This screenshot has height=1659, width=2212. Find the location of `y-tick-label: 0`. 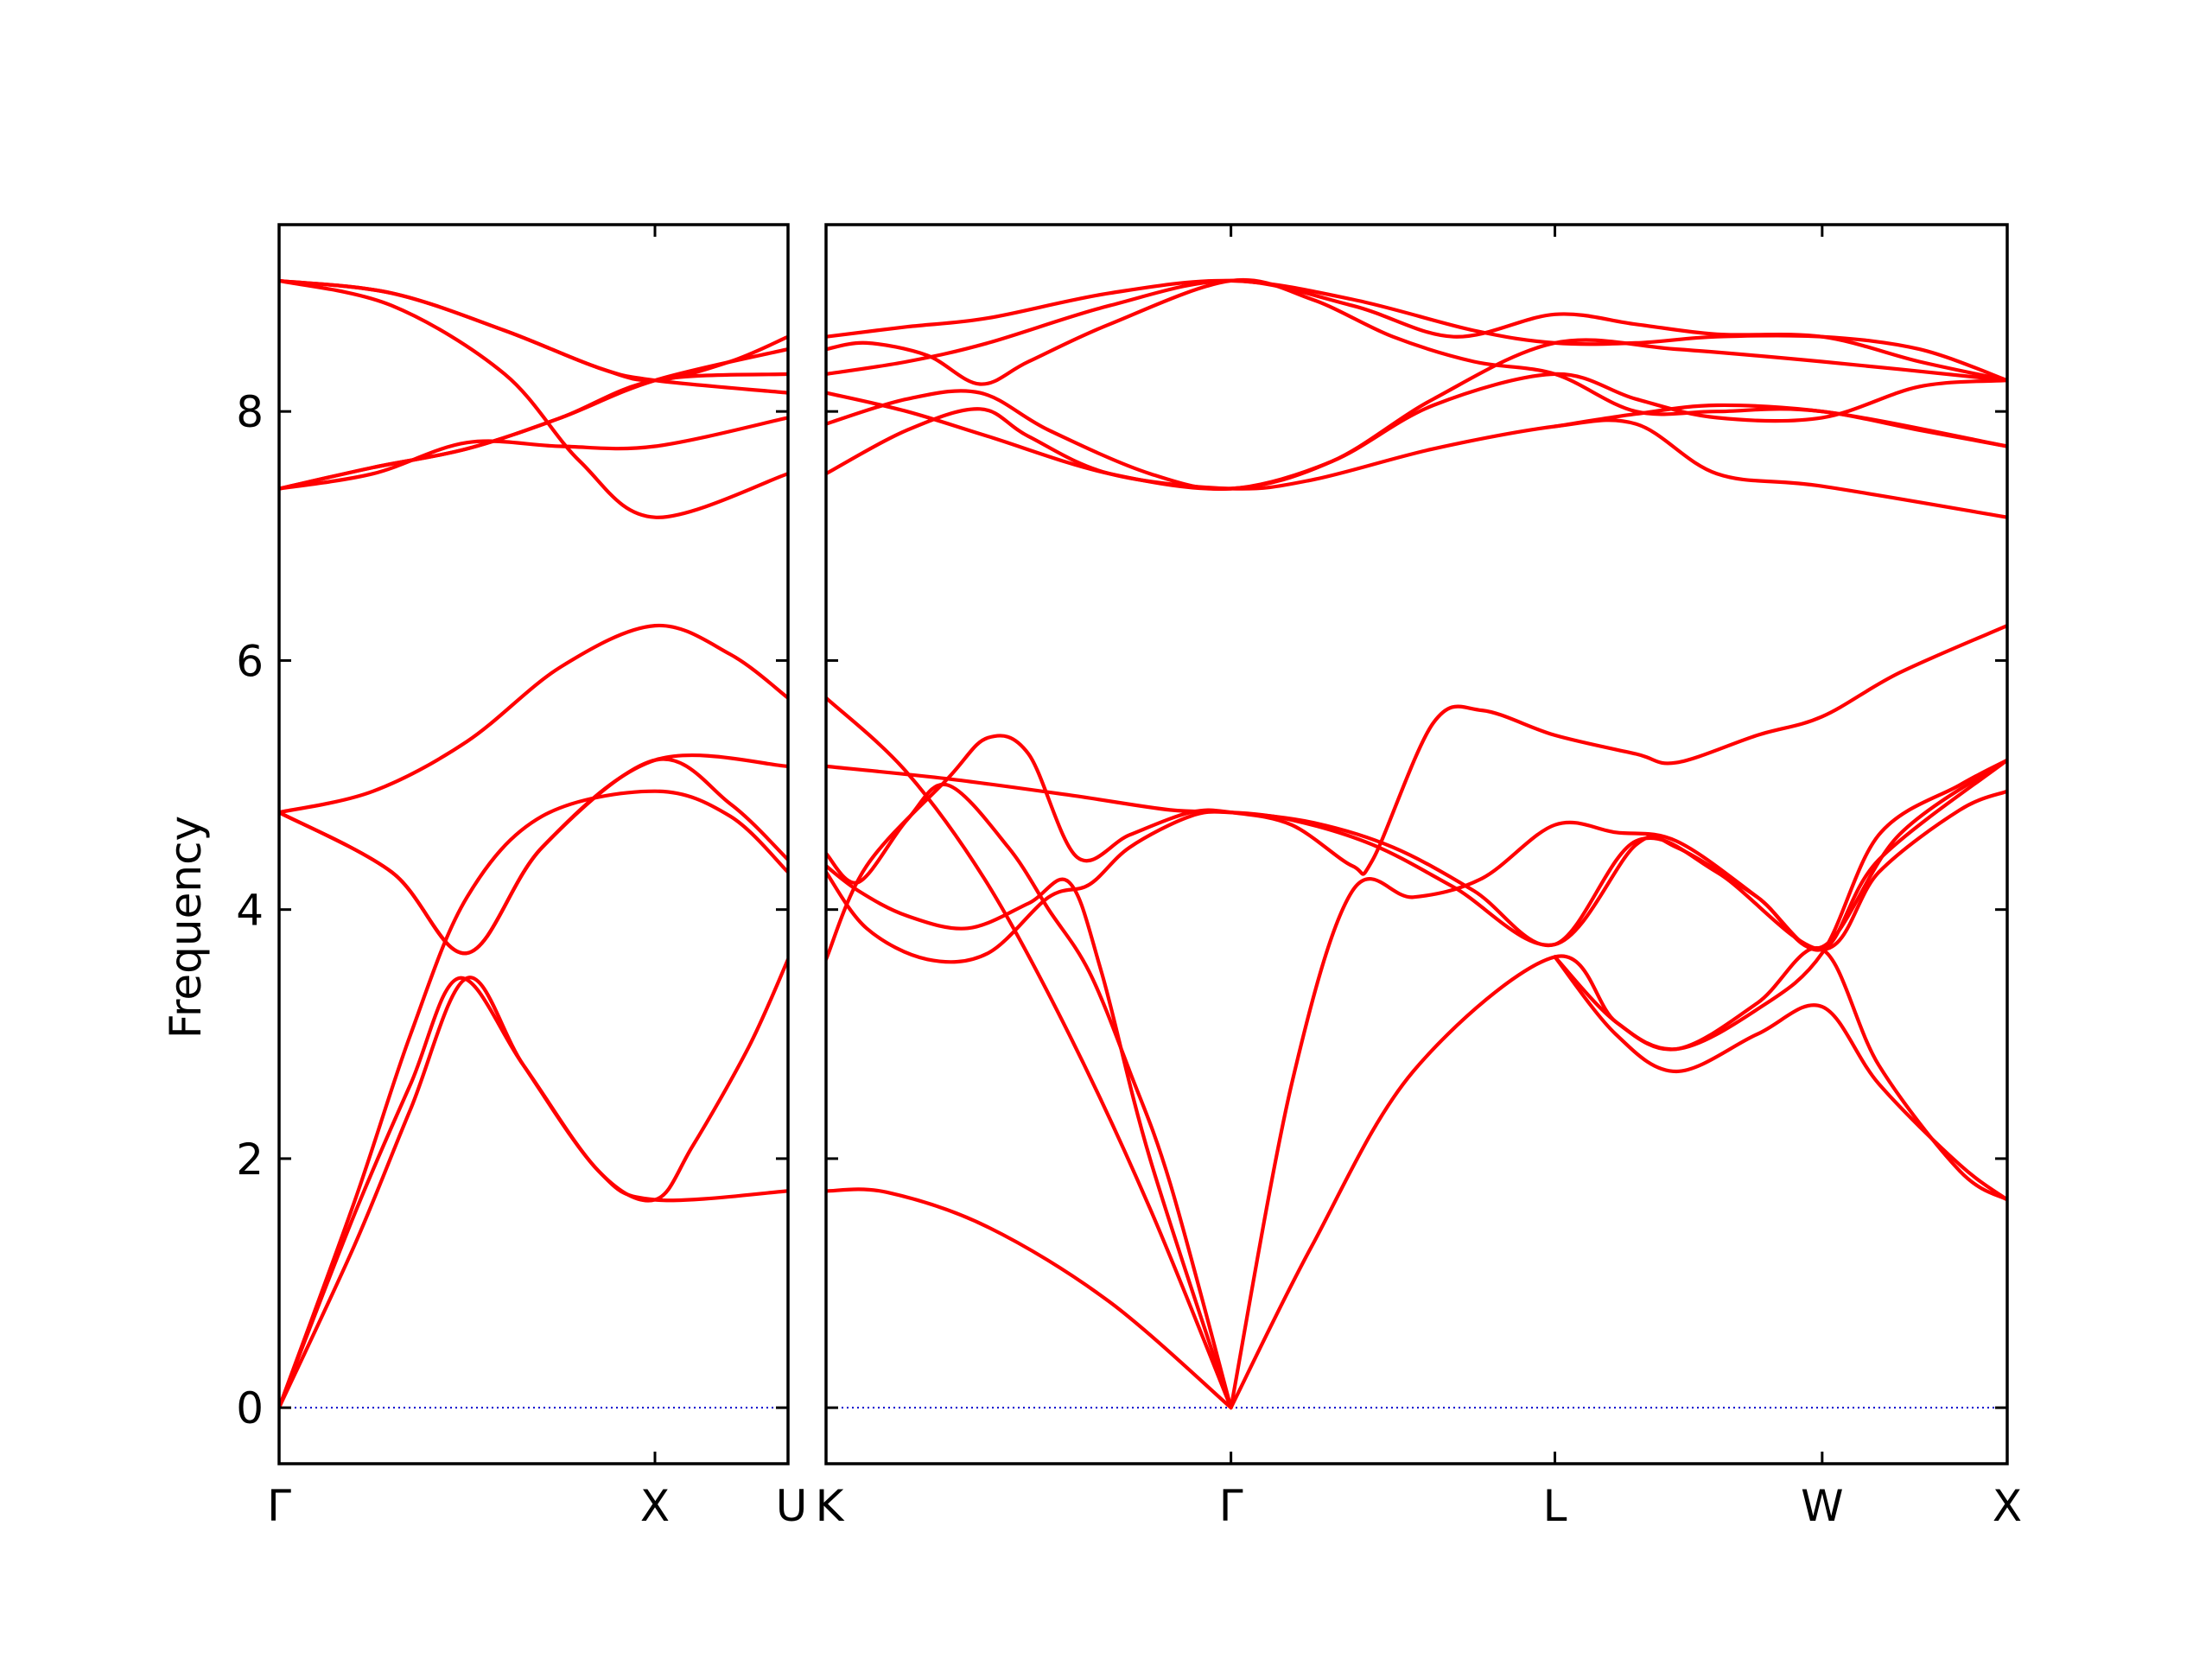

y-tick-label: 0 is located at coordinates (250, 1408).